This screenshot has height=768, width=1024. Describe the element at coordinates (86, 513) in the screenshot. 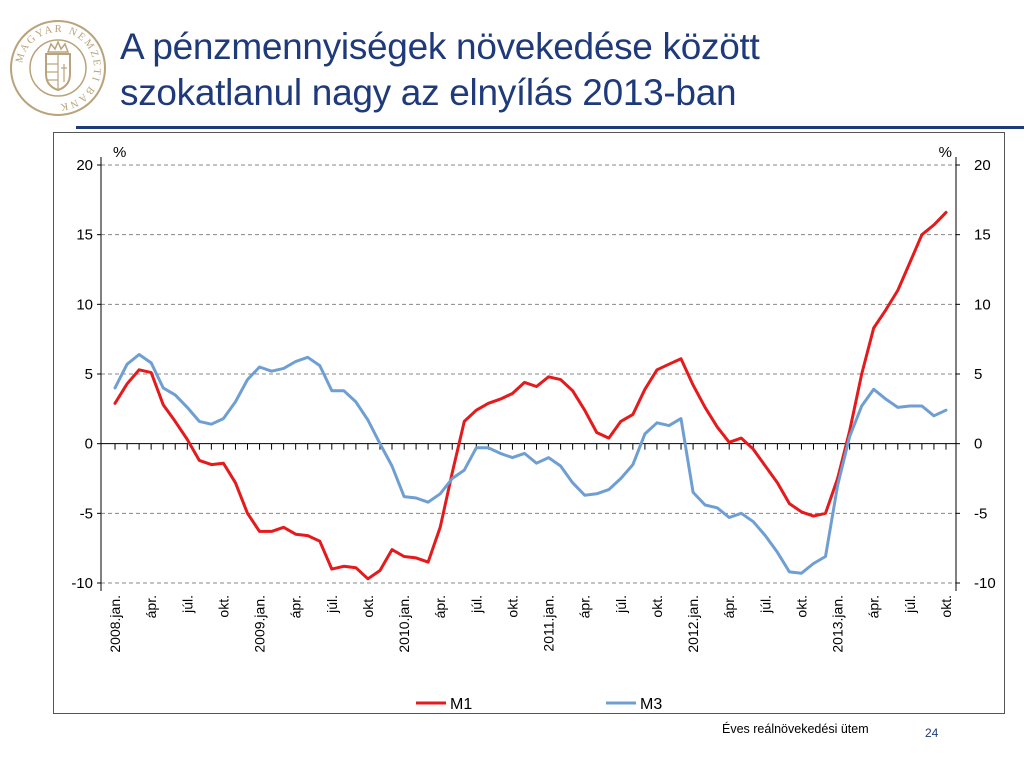

I see `y-tick-label-left: -5` at that location.